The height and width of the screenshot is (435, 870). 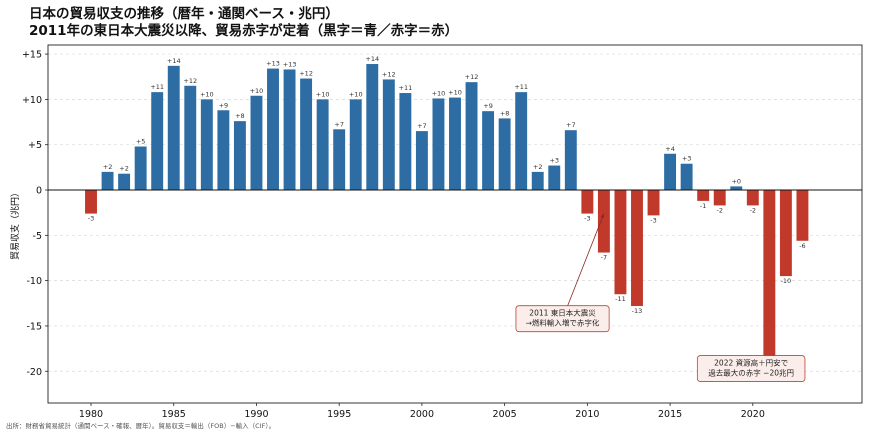 What do you see at coordinates (670, 414) in the screenshot?
I see `x-tick-label: 2015` at bounding box center [670, 414].